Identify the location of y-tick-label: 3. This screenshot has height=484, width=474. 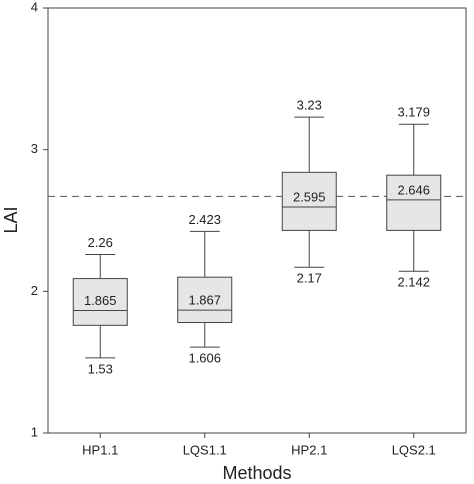
(34, 148).